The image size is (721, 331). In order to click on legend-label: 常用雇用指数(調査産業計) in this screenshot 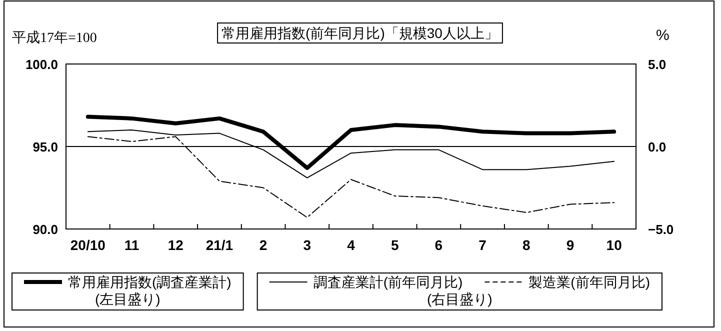, I will do `click(150, 282)`.